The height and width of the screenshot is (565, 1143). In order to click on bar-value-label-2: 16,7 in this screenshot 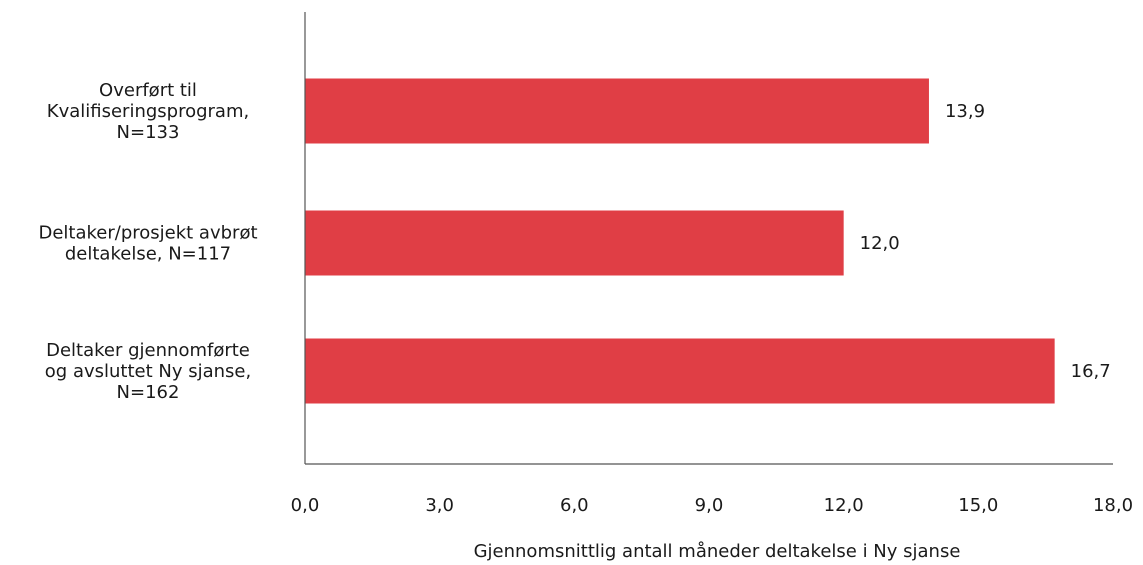, I will do `click(1091, 371)`.